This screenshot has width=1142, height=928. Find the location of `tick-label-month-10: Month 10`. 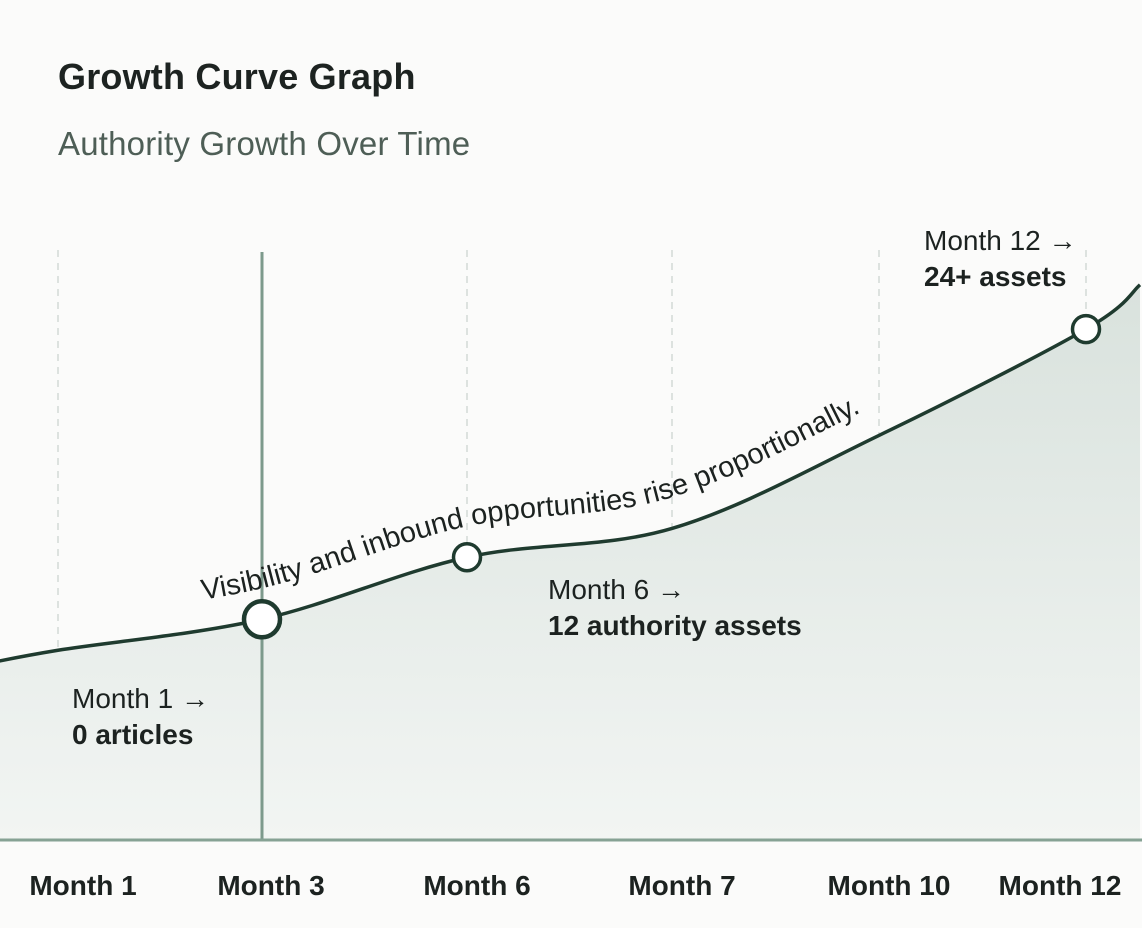

tick-label-month-10: Month 10 is located at coordinates (889, 885).